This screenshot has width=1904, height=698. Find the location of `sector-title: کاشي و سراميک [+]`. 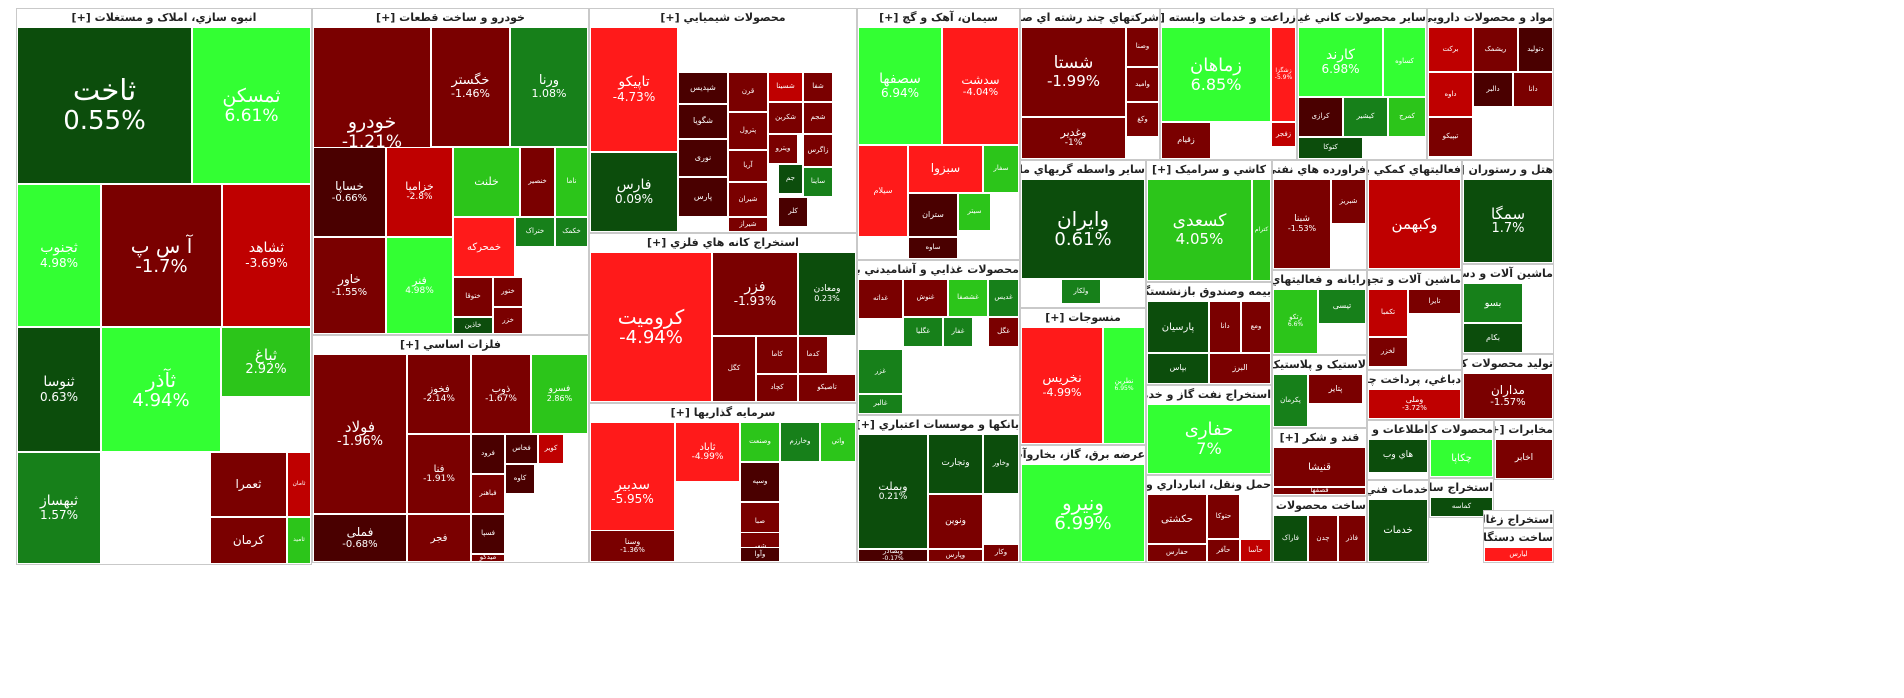

sector-title: کاشي و سراميک [+] is located at coordinates (1209, 170).